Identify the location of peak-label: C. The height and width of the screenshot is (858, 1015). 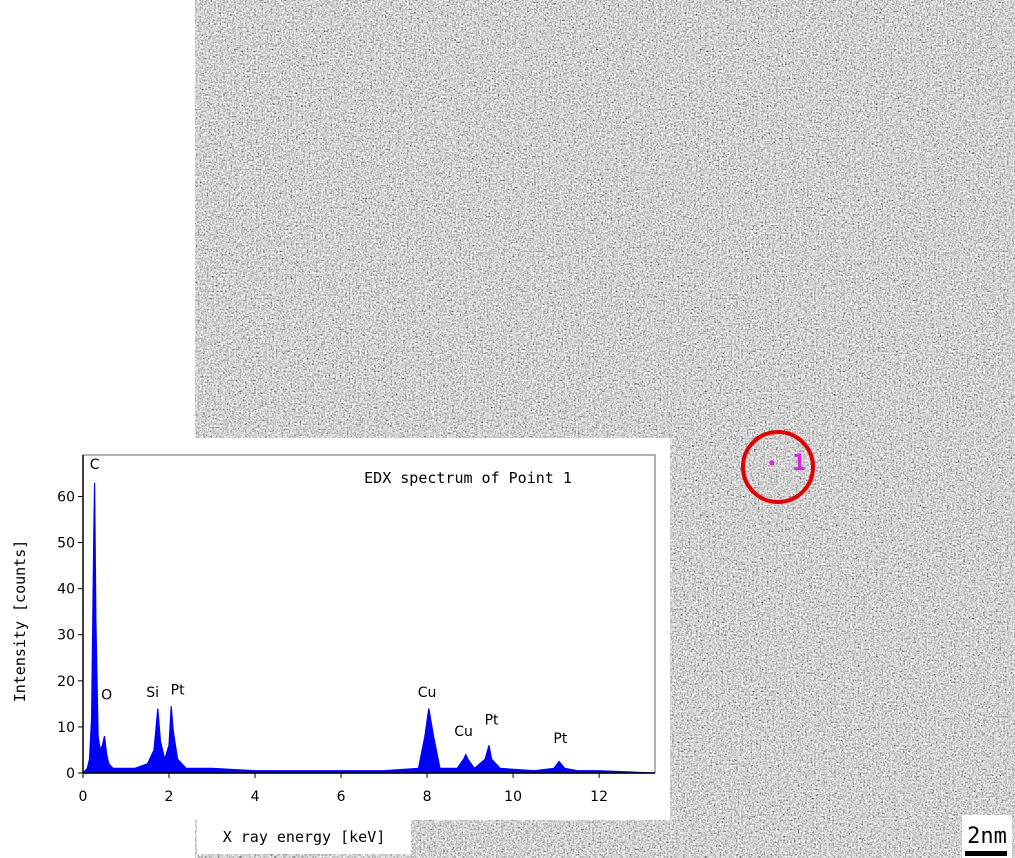
(95, 465).